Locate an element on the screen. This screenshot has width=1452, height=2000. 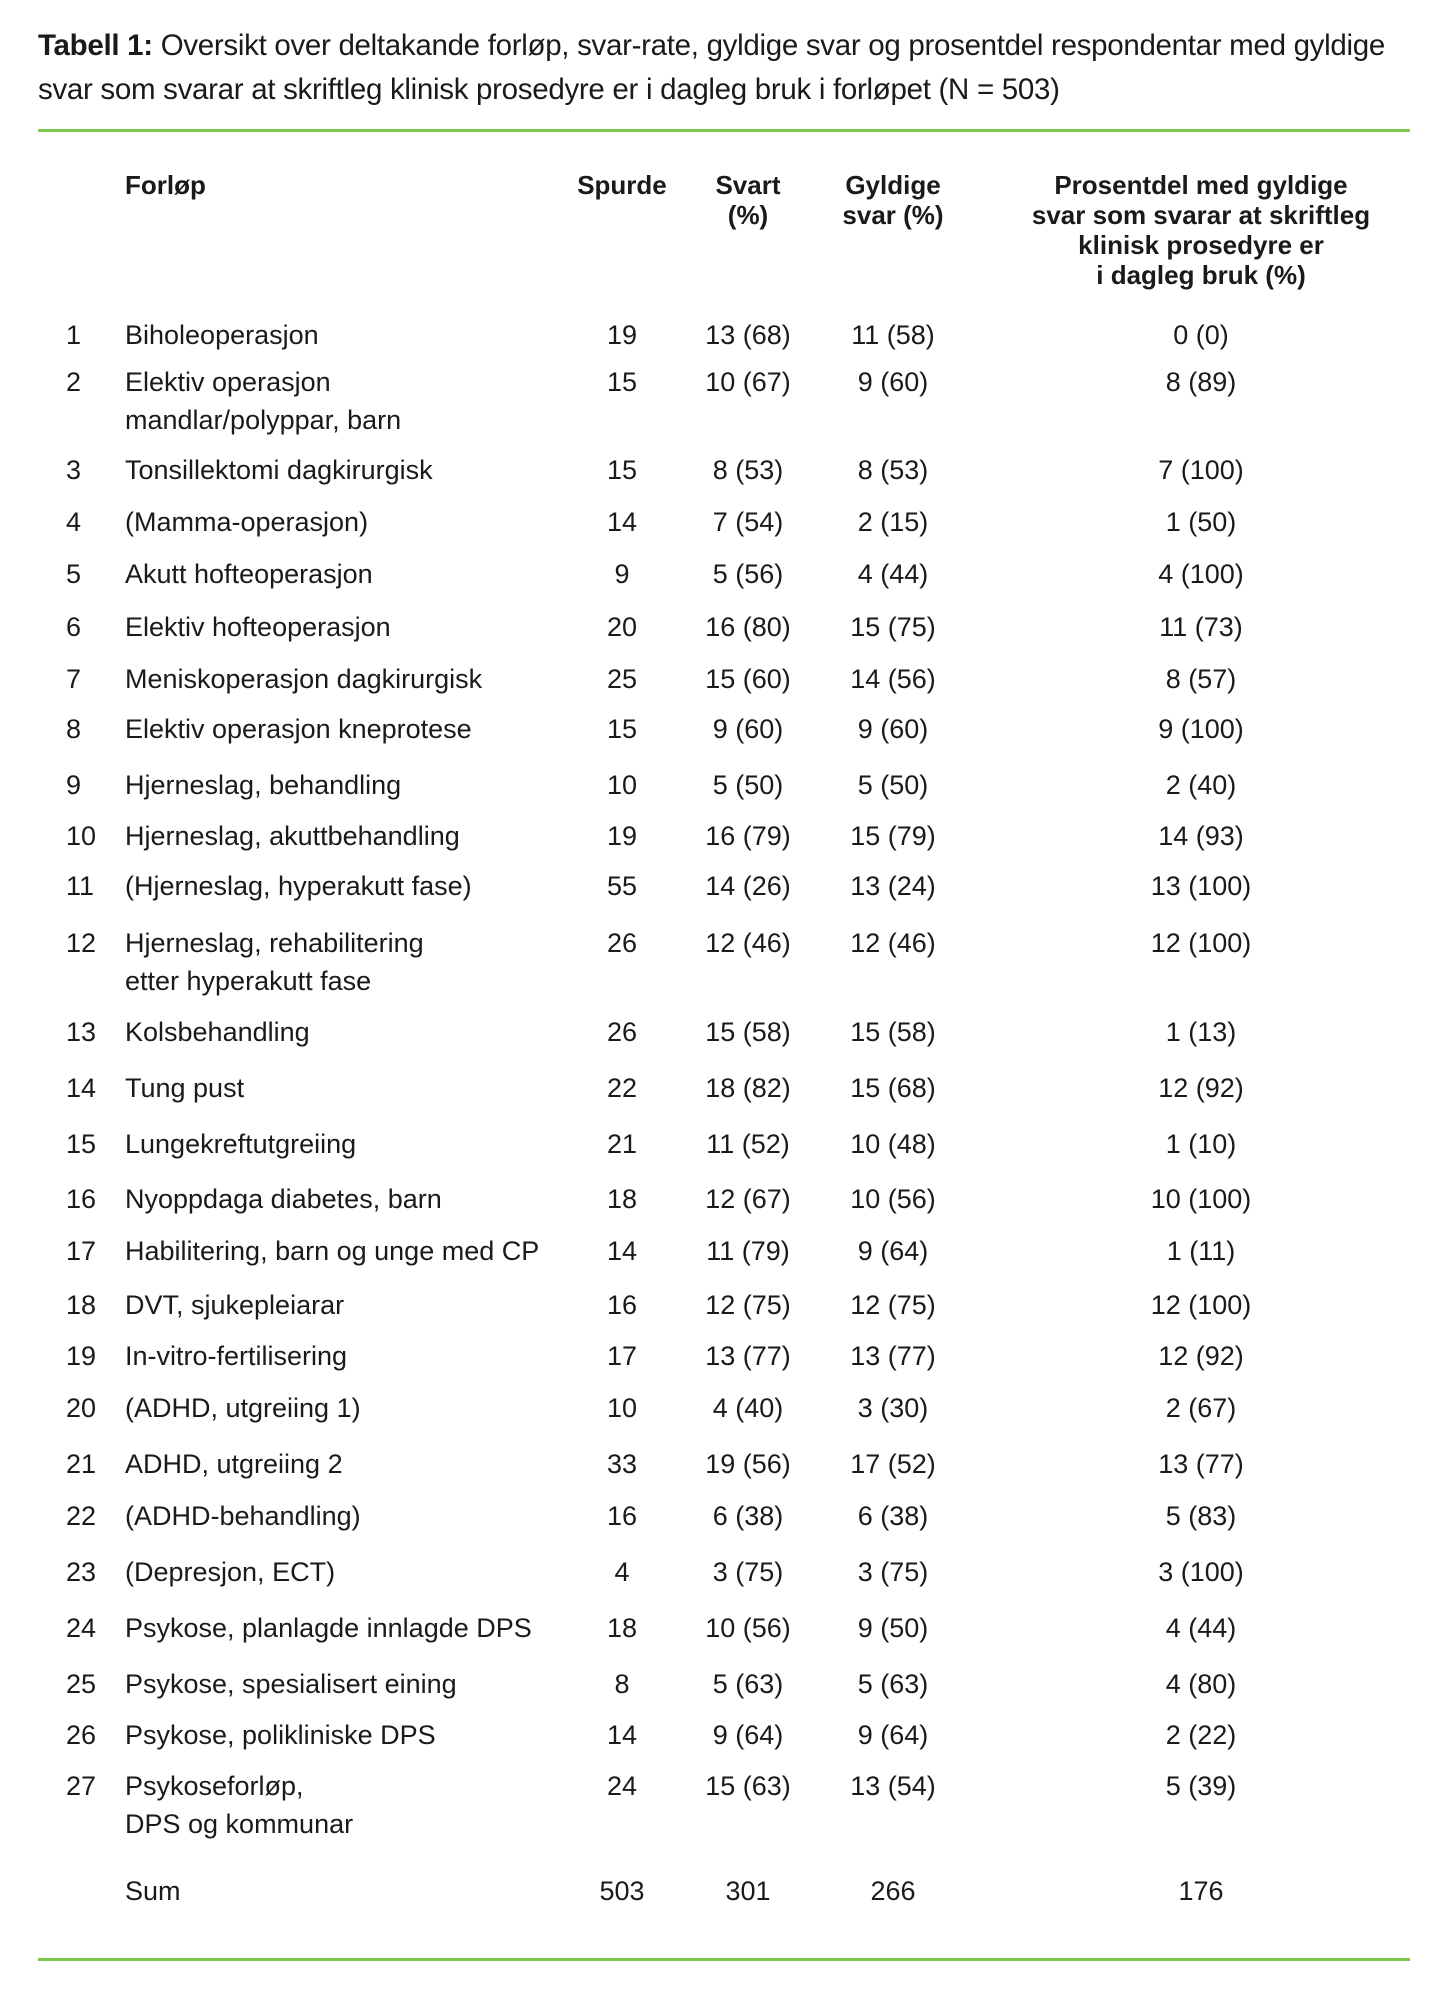
cell-svart: 13 (77) is located at coordinates (748, 1356).